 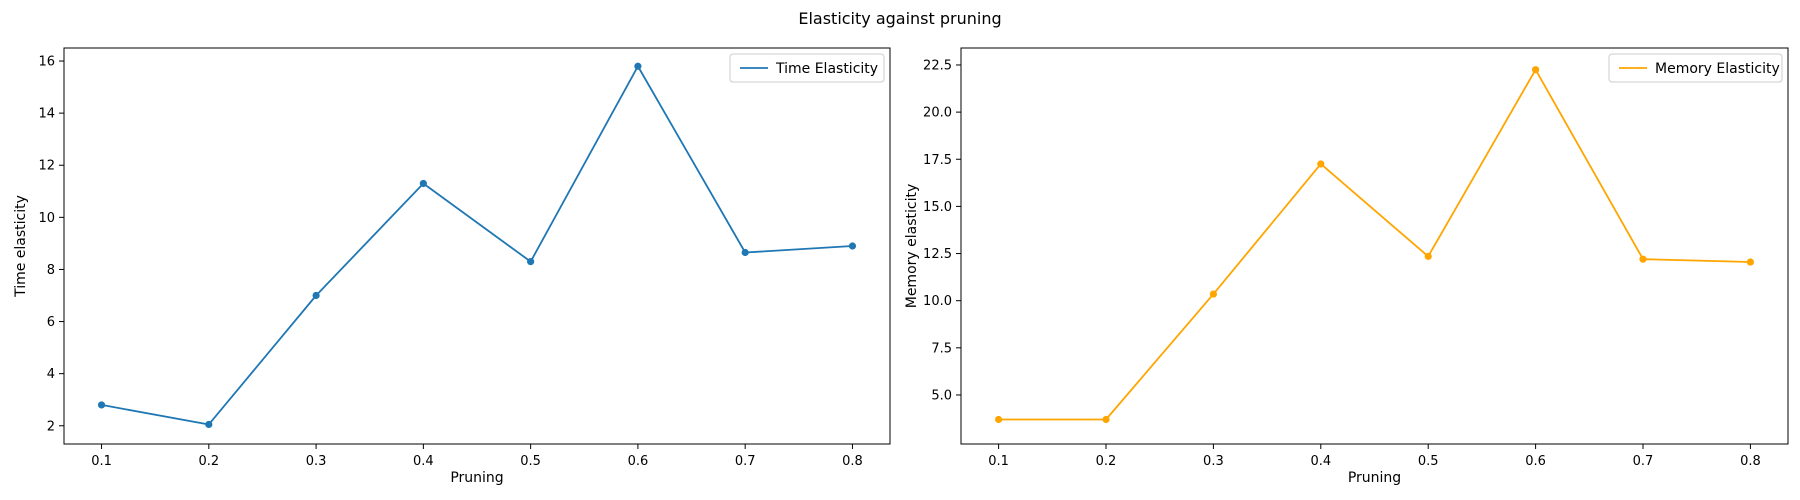 I want to click on y-tick-label: 4, so click(x=51, y=374).